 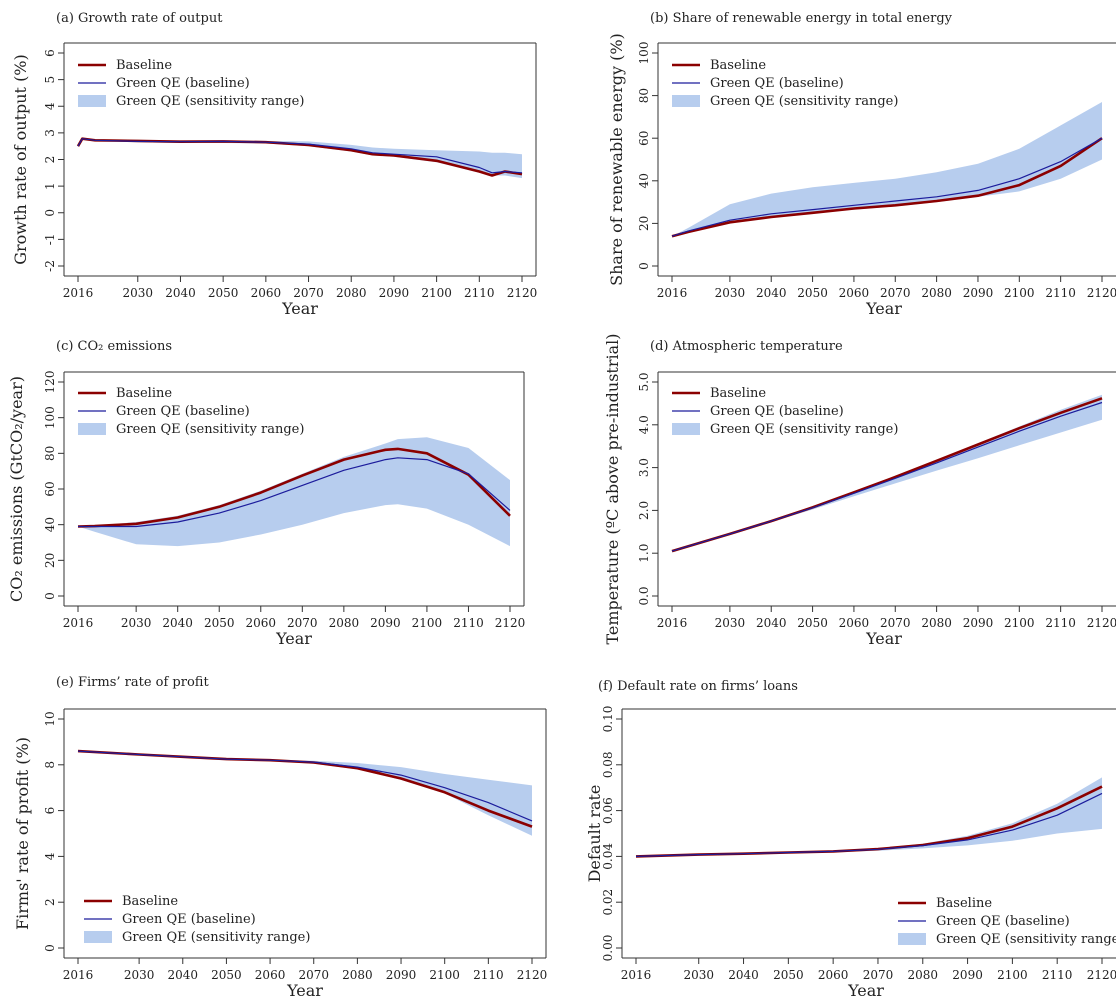 What do you see at coordinates (22, 833) in the screenshot?
I see `y-axis-label: Firms' rate of profit (%)` at bounding box center [22, 833].